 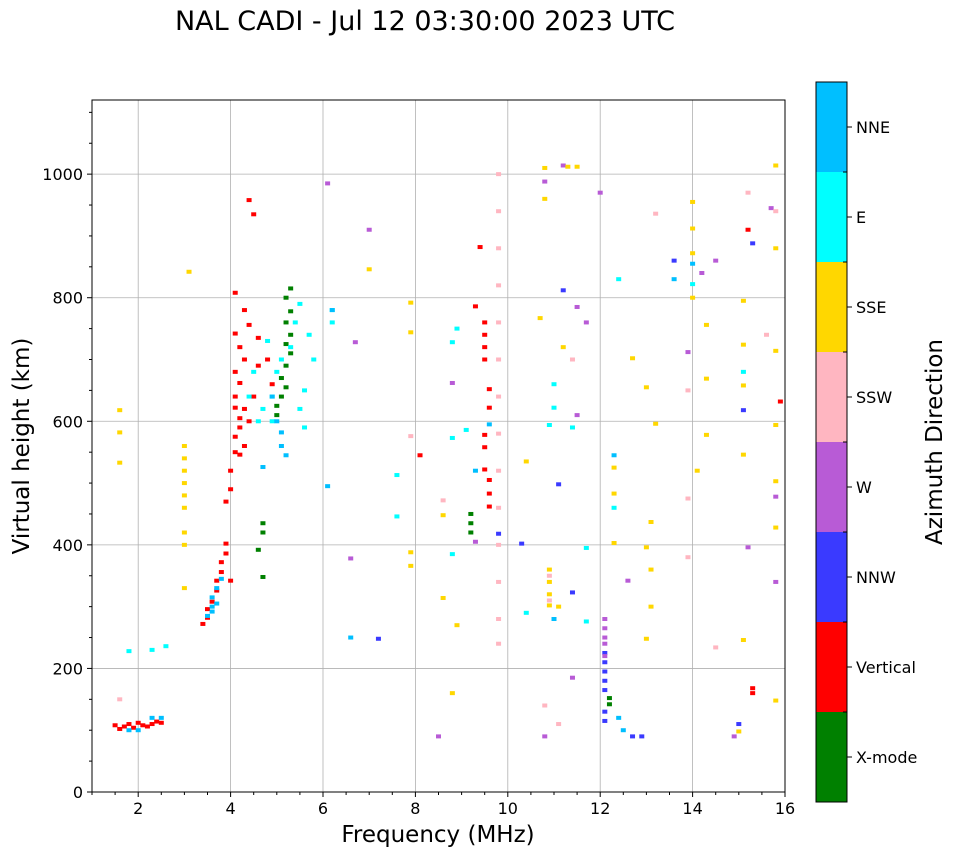 What do you see at coordinates (67, 545) in the screenshot?
I see `y-tick-label: 400` at bounding box center [67, 545].